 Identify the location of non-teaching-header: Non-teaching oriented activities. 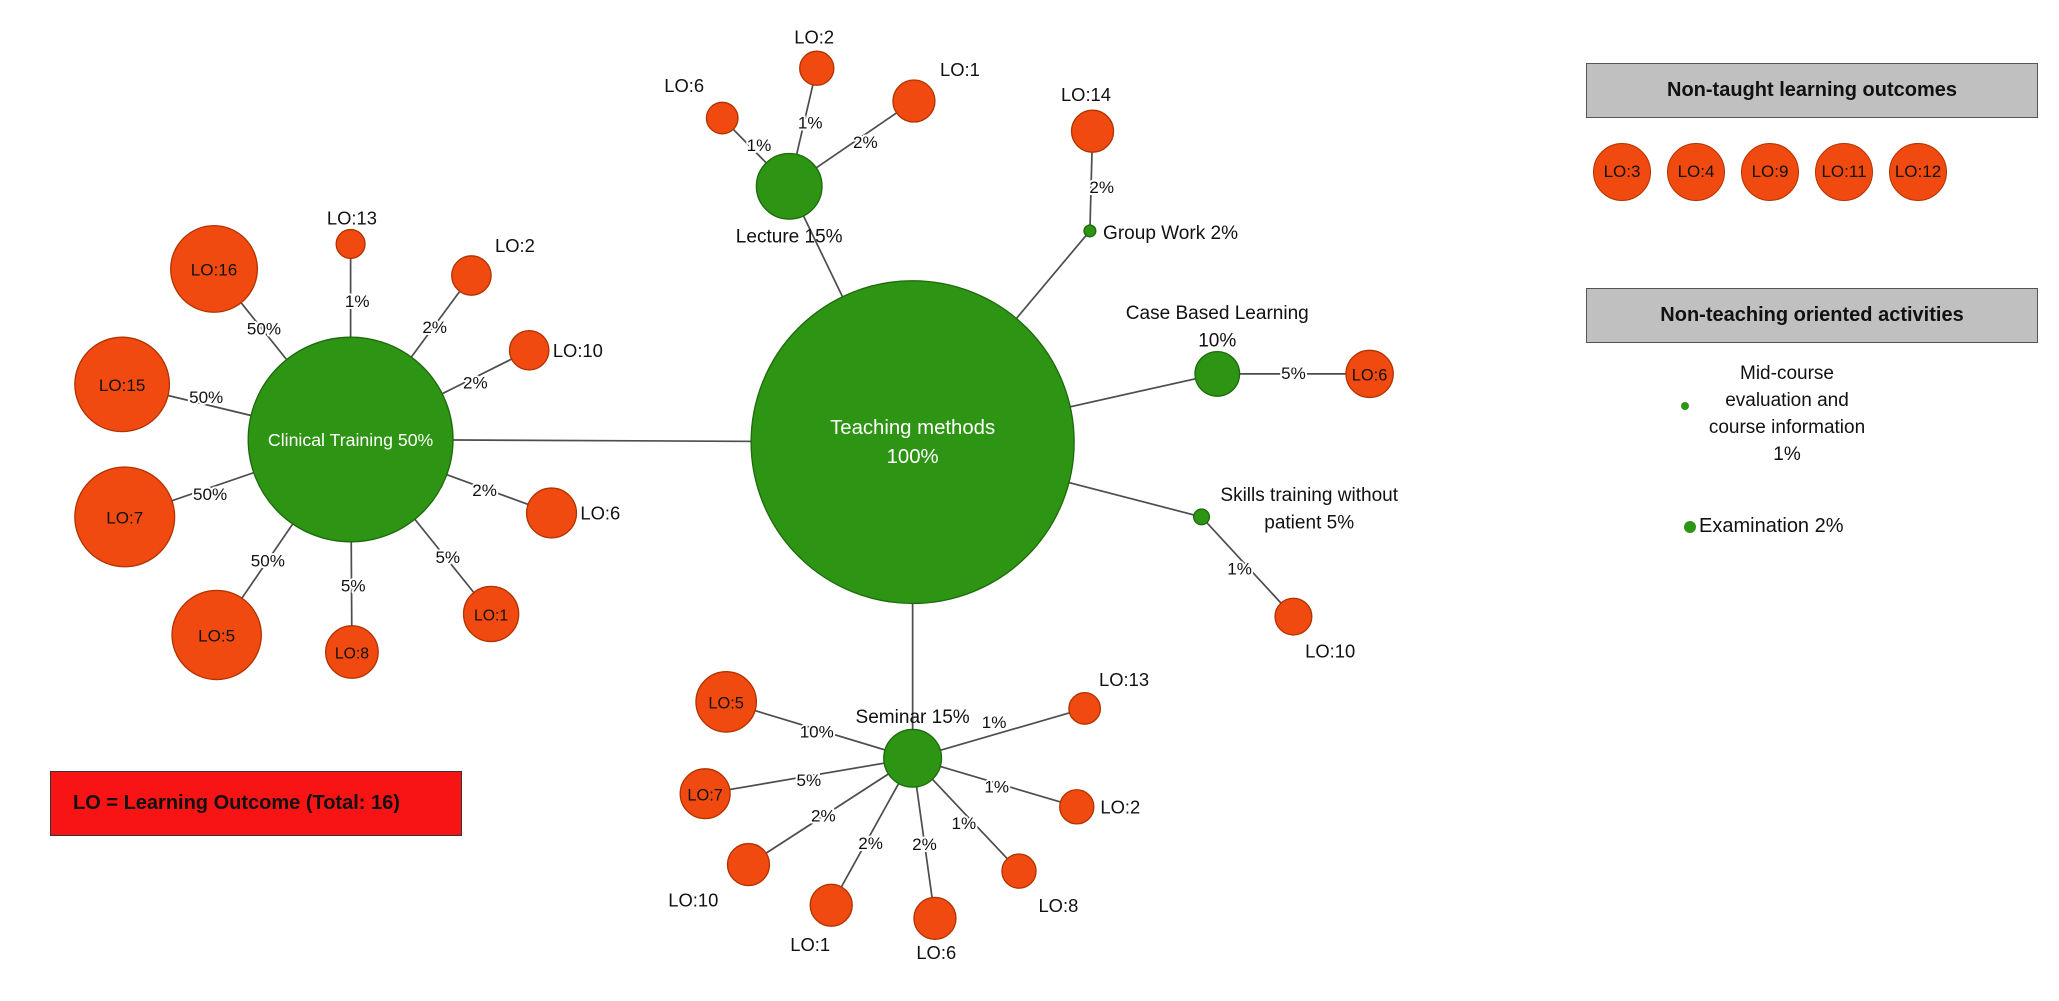
(1812, 315).